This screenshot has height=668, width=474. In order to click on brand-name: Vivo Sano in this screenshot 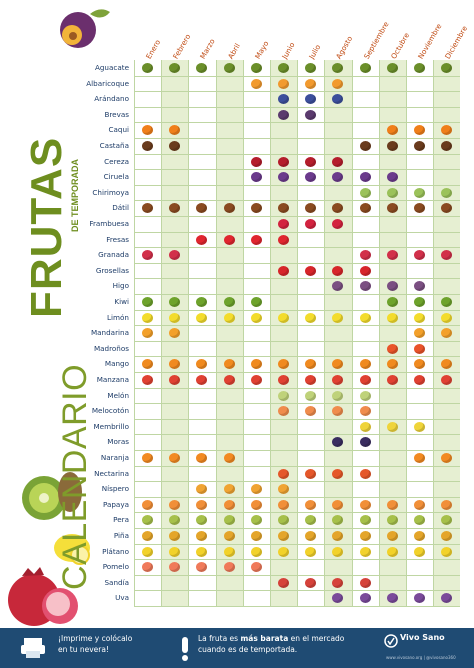, I will do `click(422, 637)`.